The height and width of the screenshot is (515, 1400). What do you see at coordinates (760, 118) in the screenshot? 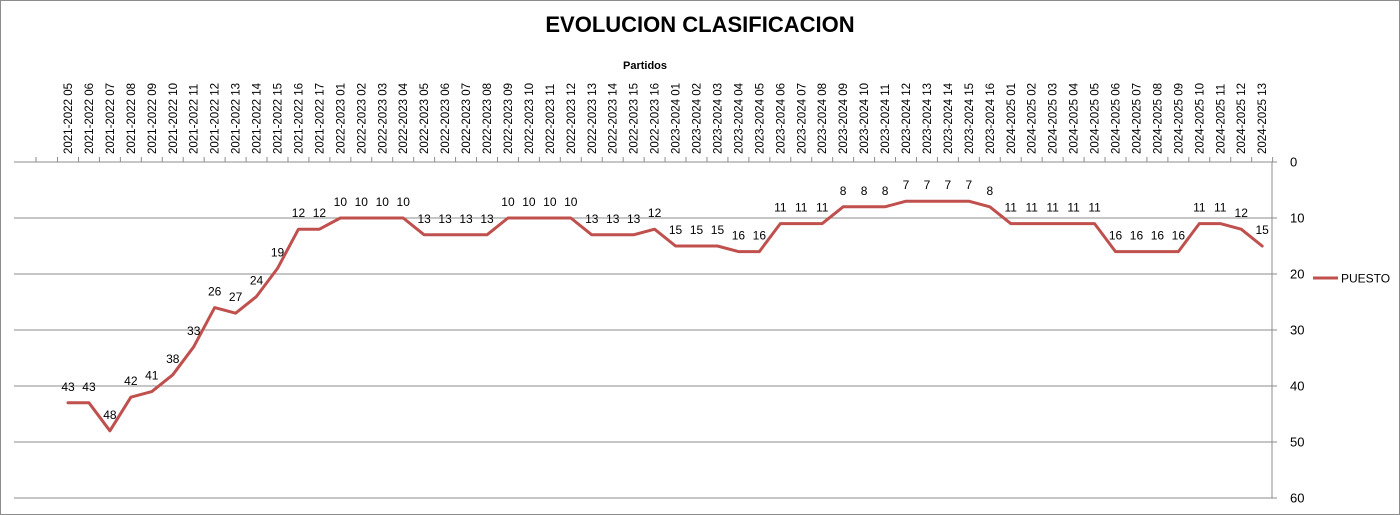
I see `x-tick-label: 2023-2024 05` at bounding box center [760, 118].